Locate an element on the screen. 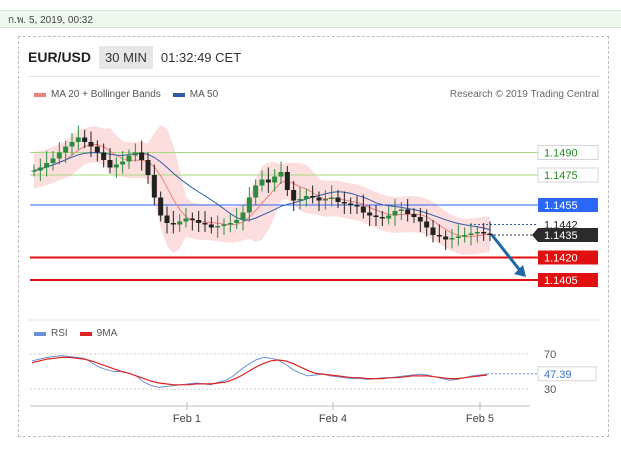  level-text-1.1420: 1.1420 is located at coordinates (561, 259).